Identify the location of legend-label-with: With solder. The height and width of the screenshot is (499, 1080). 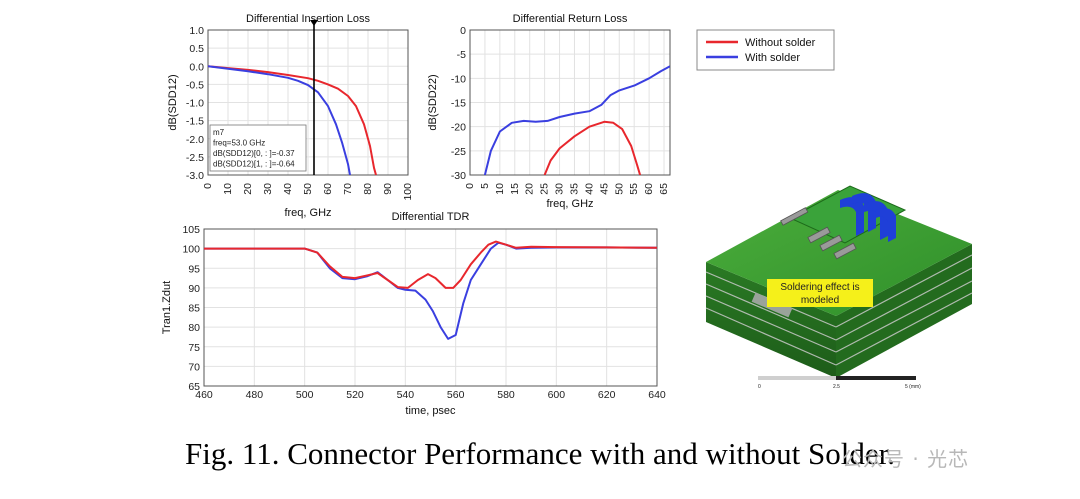
(772, 58).